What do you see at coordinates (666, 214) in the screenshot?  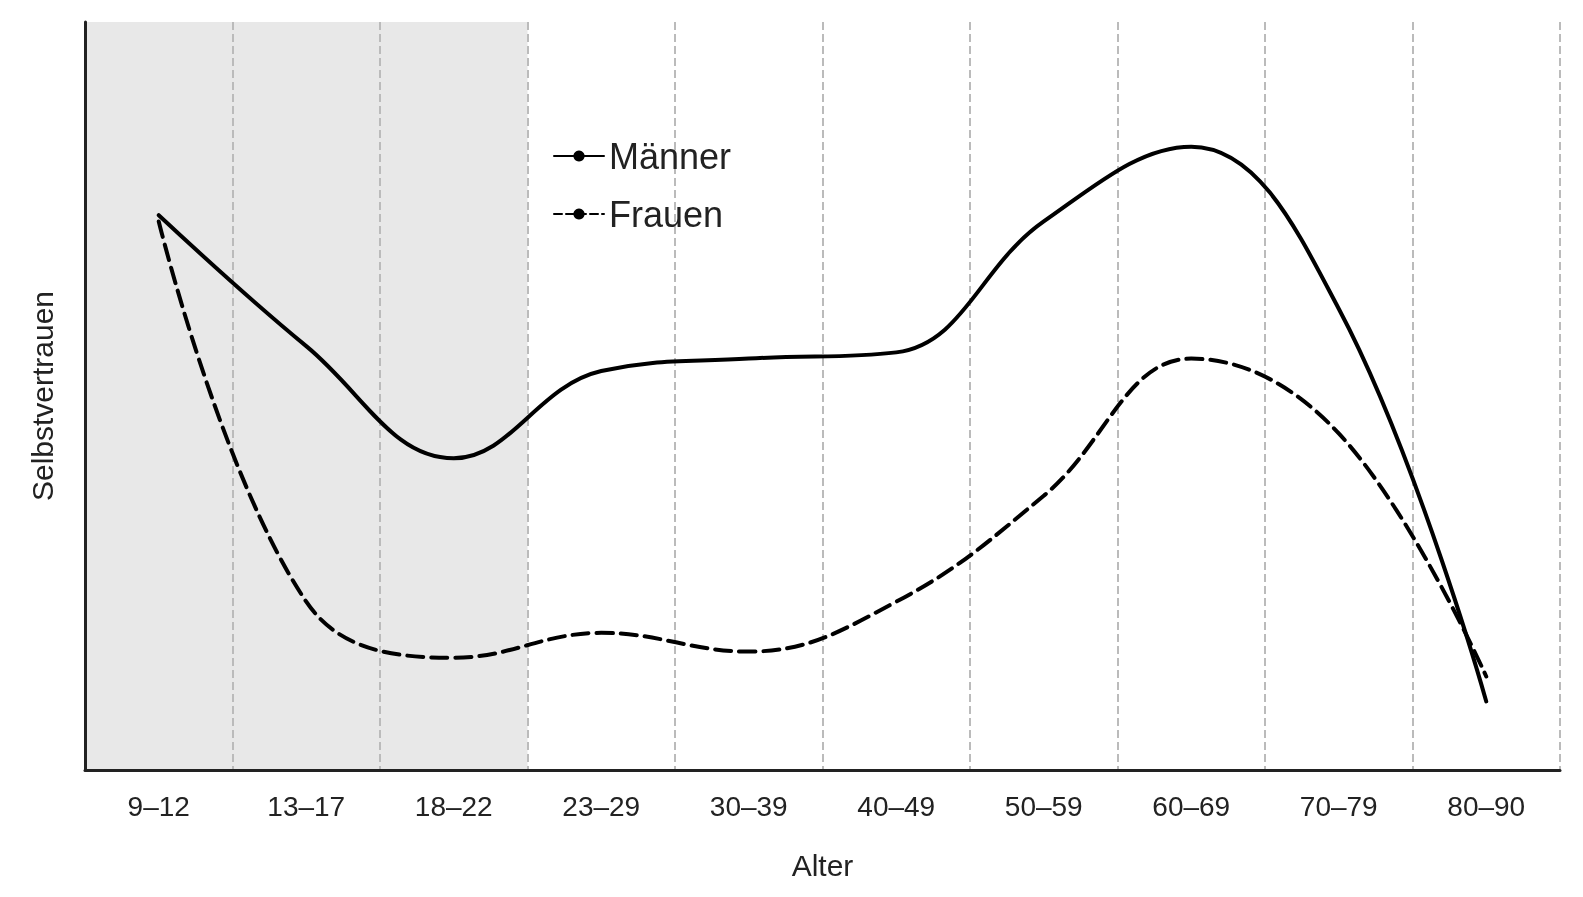 I see `legend-label: Frauen` at bounding box center [666, 214].